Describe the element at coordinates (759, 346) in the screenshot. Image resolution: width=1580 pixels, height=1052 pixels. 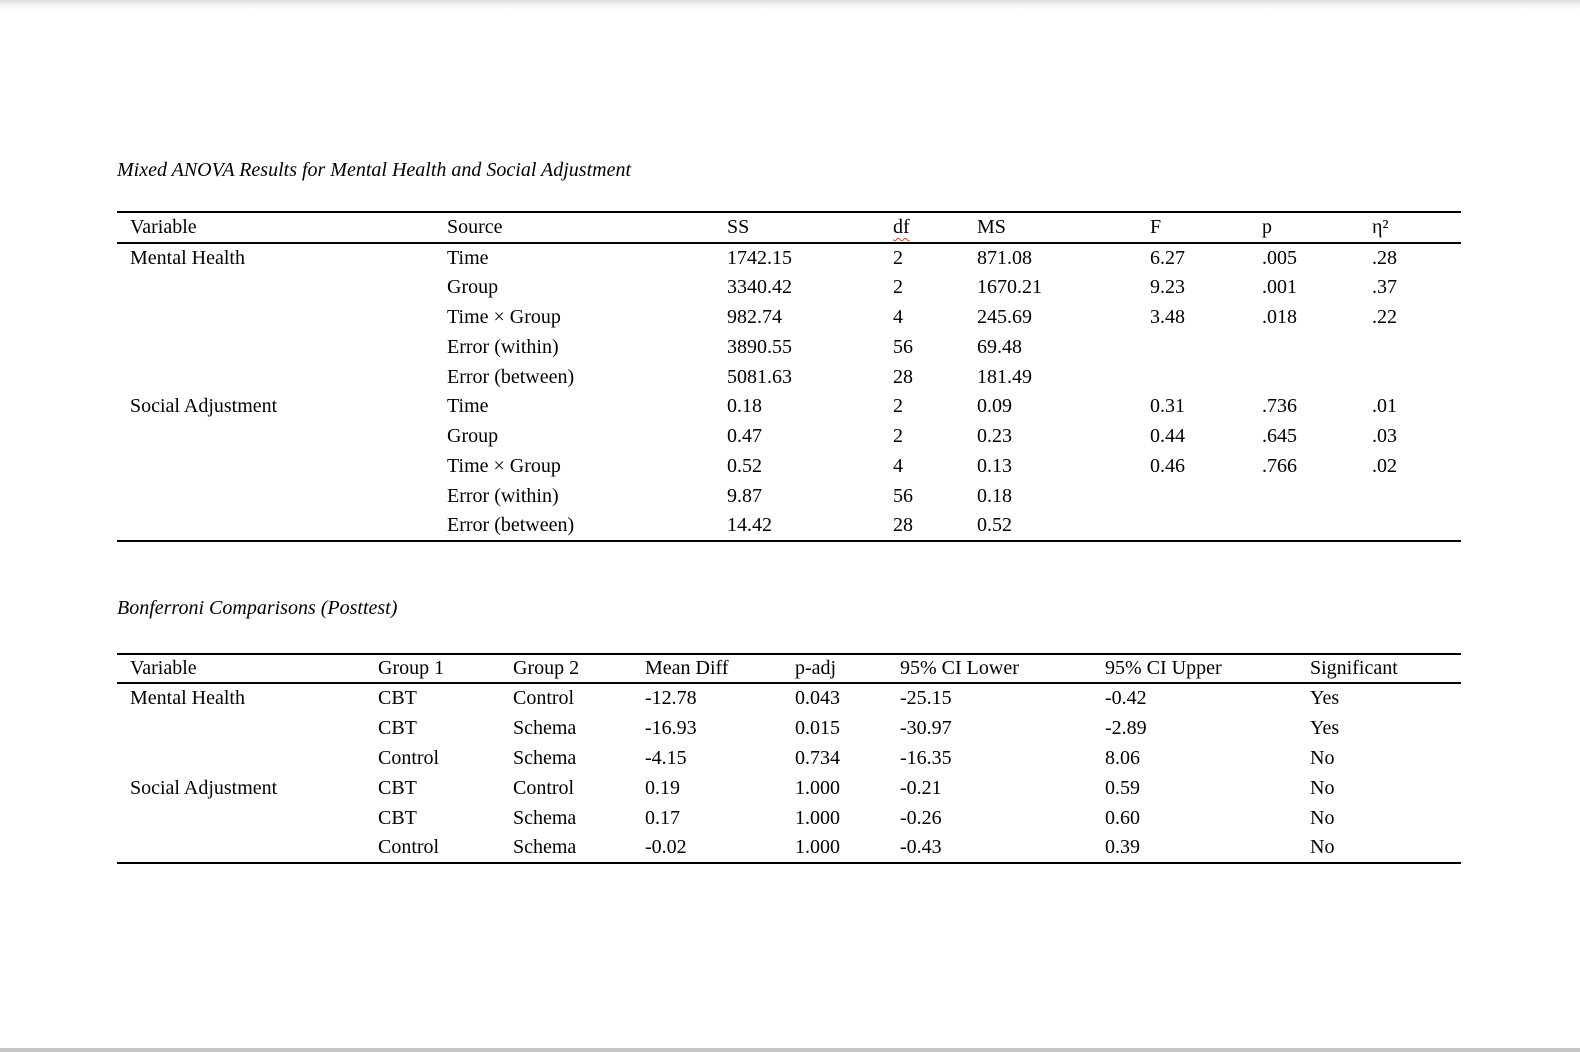
I see `cell-ss: 3890.55` at that location.